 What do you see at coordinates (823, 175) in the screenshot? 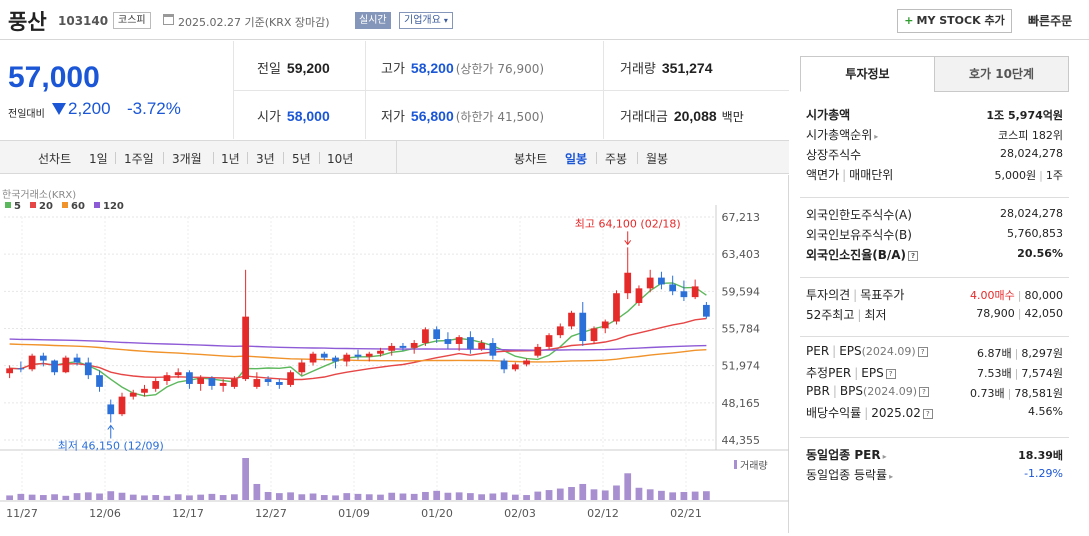
I see `info-label-text: 액면가` at bounding box center [823, 175].